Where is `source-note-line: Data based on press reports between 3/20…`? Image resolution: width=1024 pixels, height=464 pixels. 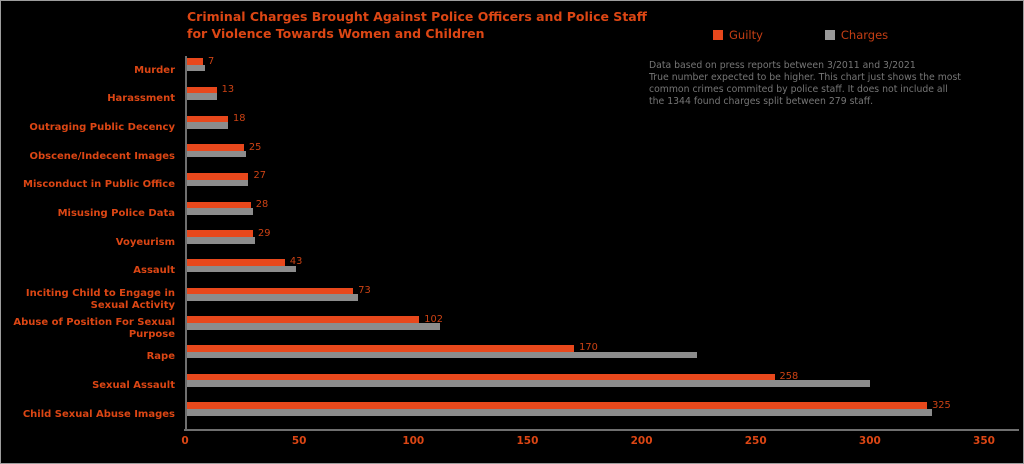 source-note-line: Data based on press reports between 3/20… is located at coordinates (782, 65).